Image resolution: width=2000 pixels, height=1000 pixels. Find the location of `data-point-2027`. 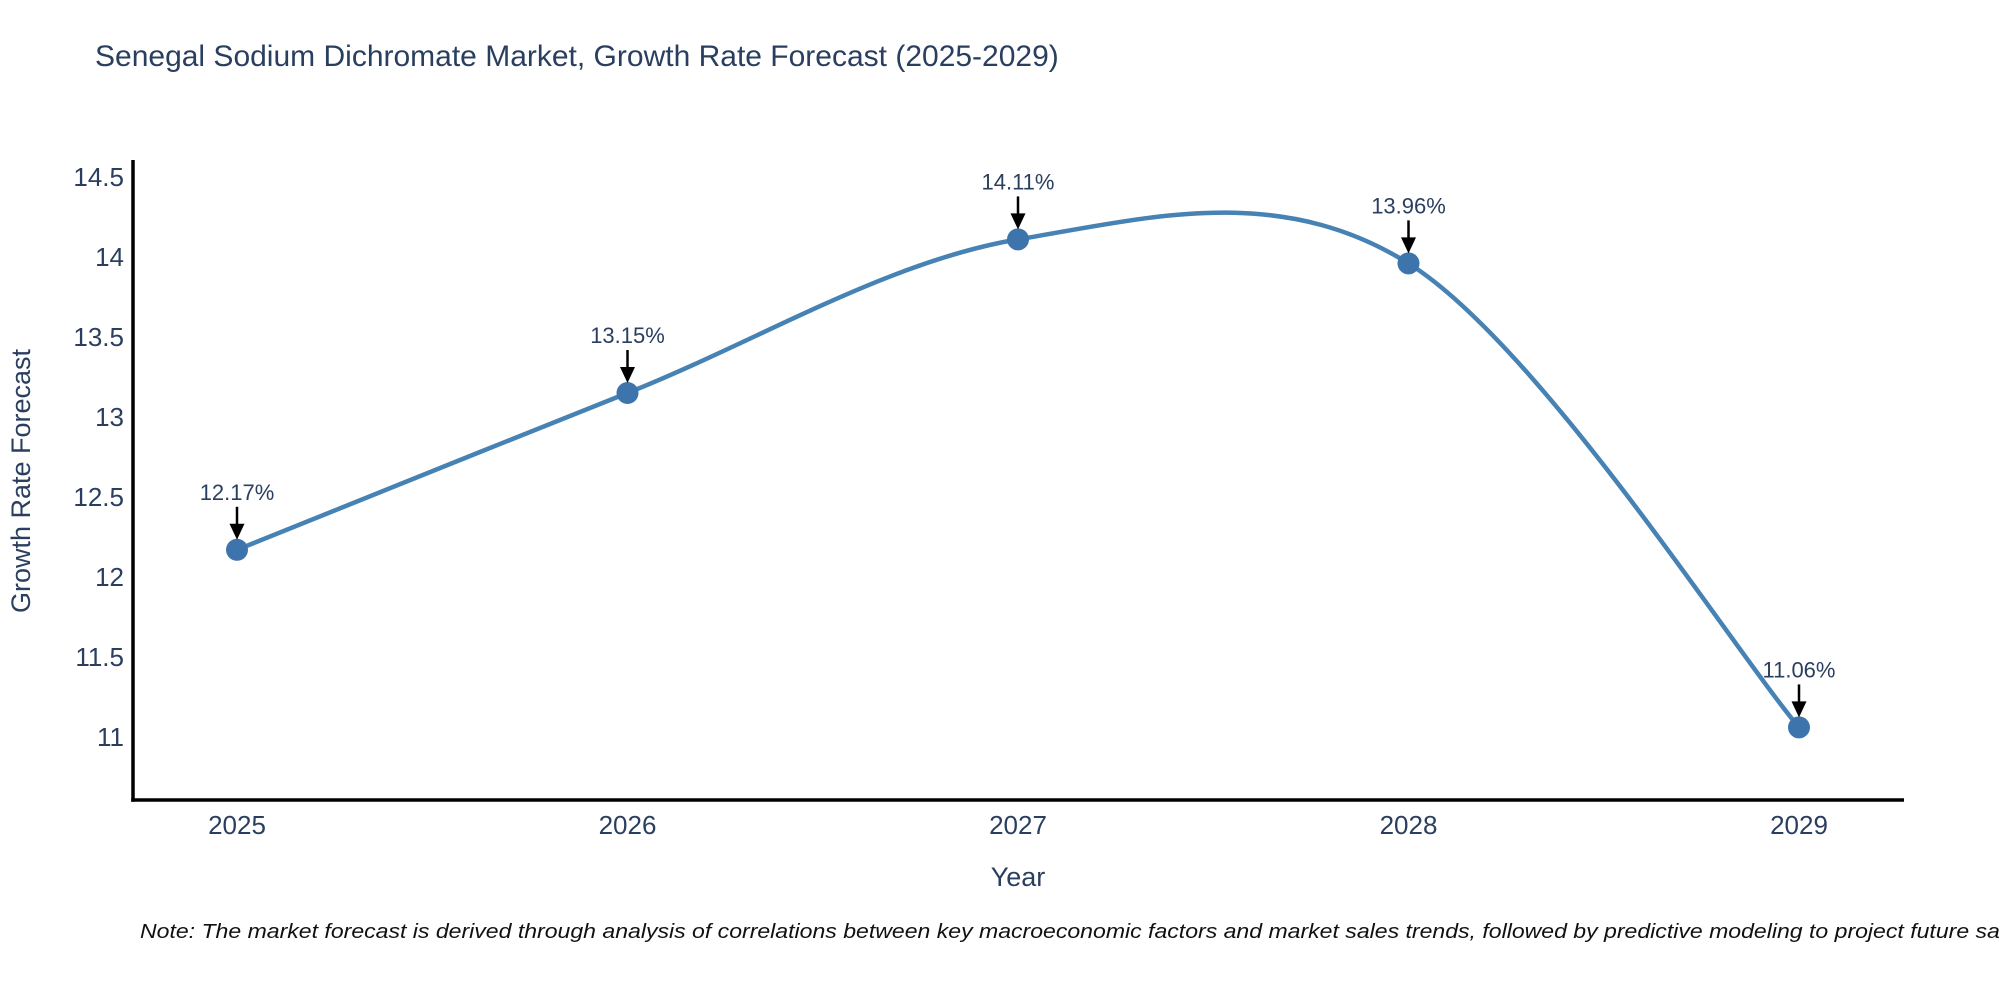

data-point-2027 is located at coordinates (1018, 239).